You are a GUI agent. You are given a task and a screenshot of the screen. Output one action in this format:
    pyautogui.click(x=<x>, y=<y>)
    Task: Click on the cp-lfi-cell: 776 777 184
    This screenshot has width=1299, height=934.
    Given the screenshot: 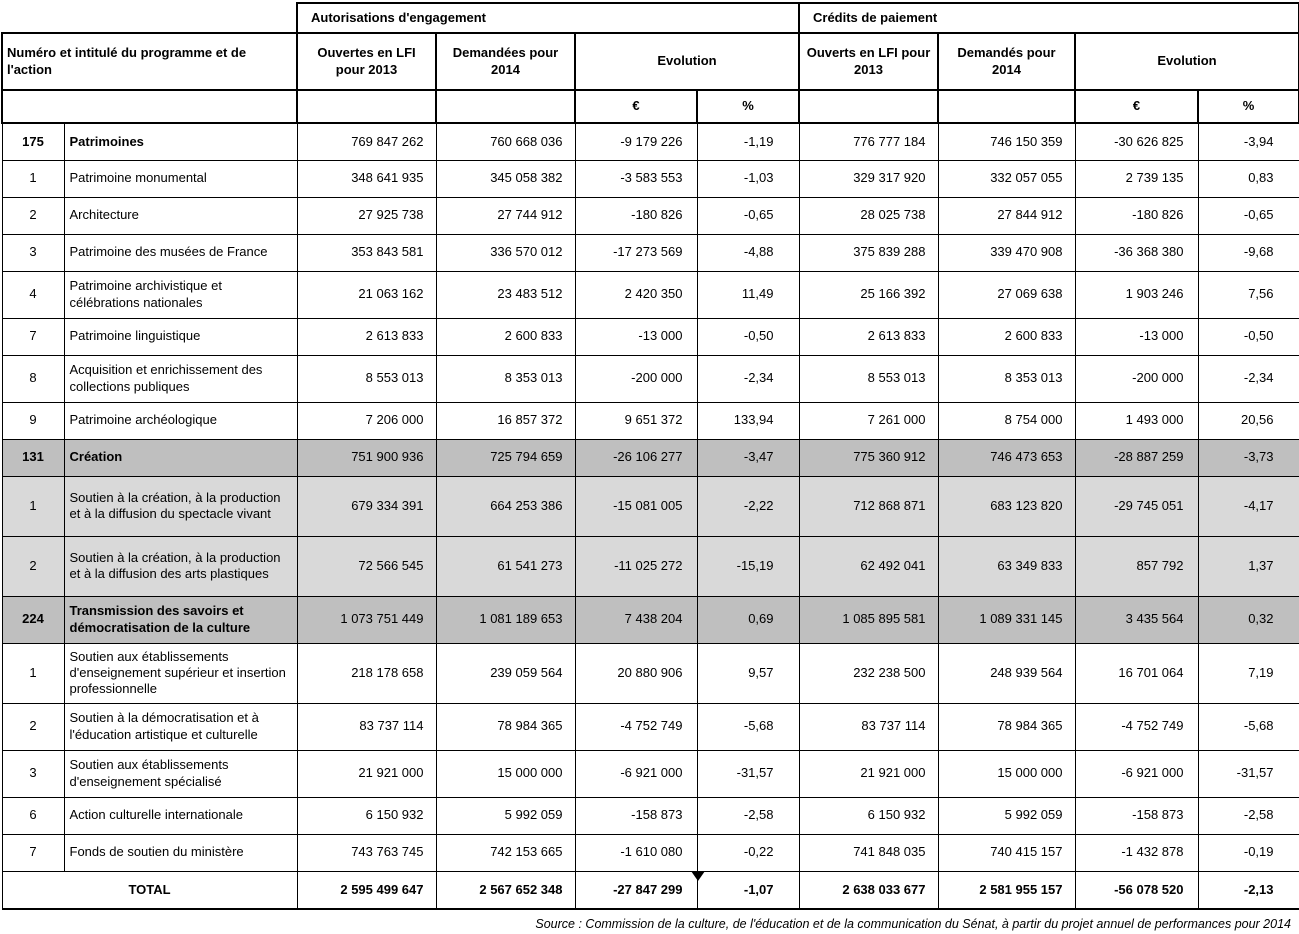 What is the action you would take?
    pyautogui.click(x=868, y=141)
    